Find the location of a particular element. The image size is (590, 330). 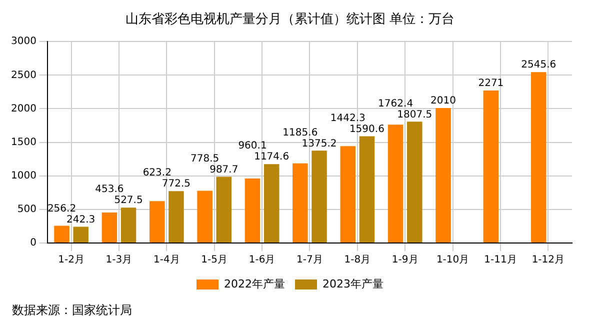

y-tick-label: 1500 is located at coordinates (23, 142).